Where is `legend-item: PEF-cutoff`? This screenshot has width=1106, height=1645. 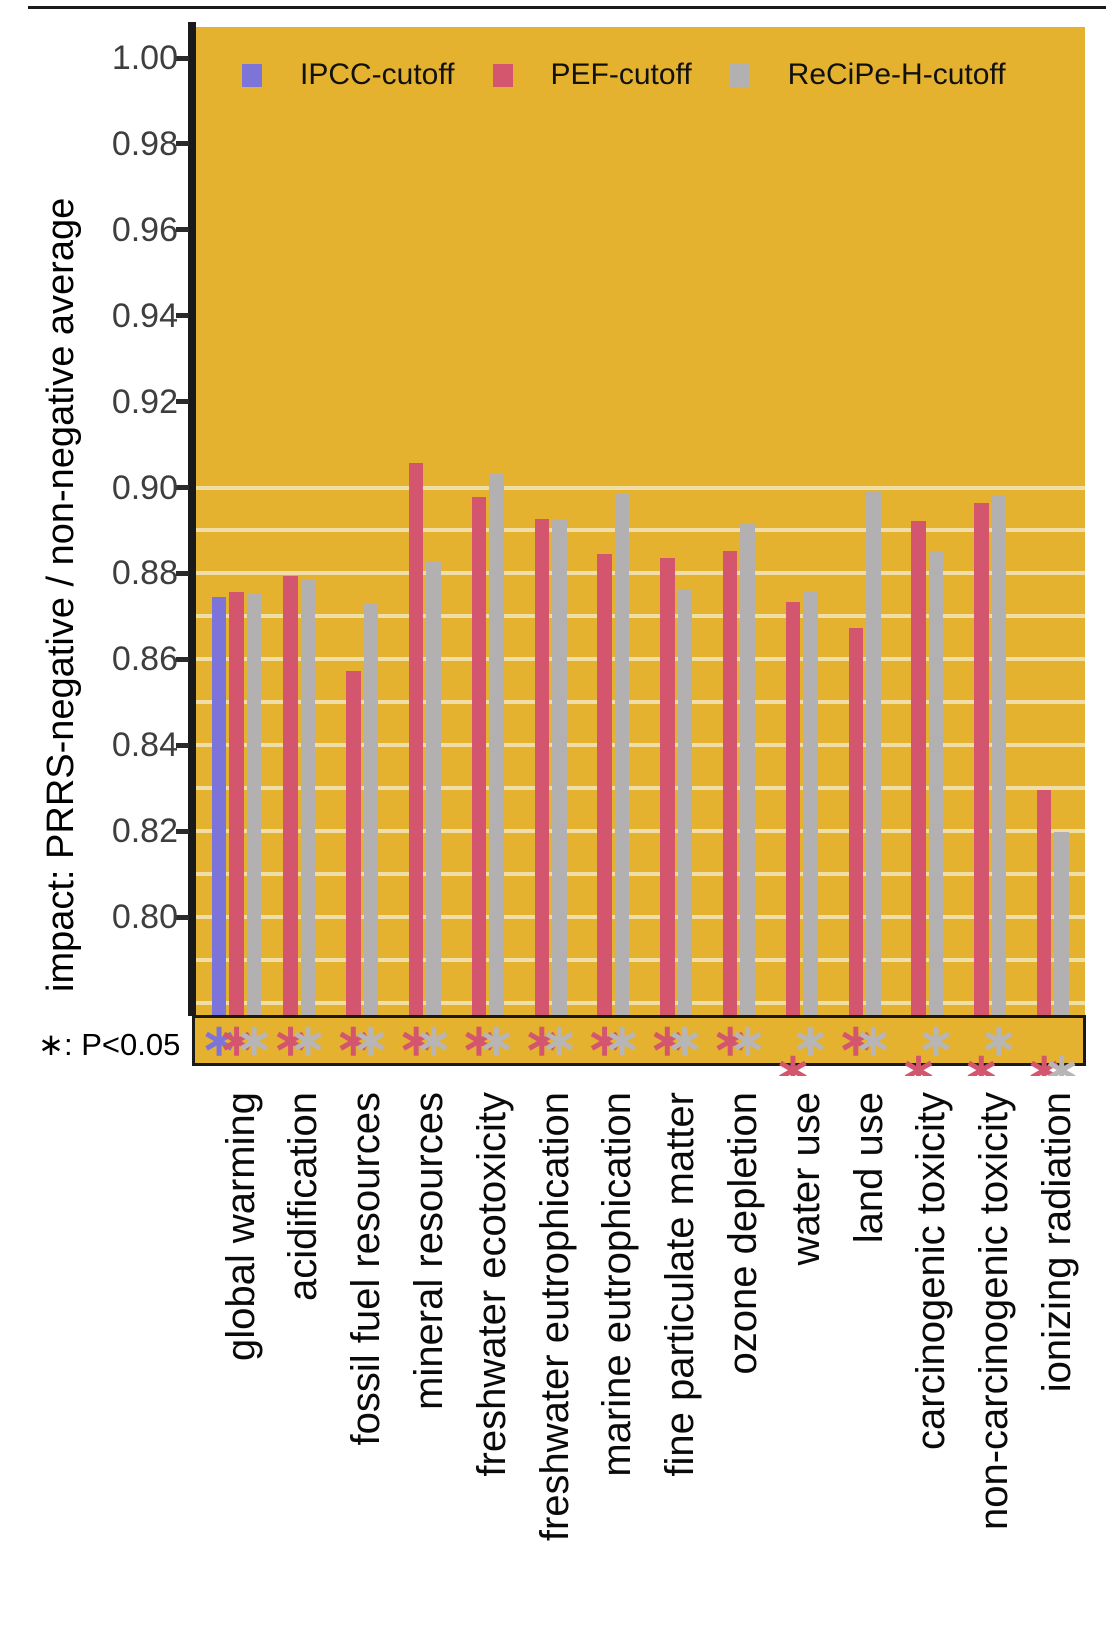
legend-item: PEF-cutoff is located at coordinates (592, 75).